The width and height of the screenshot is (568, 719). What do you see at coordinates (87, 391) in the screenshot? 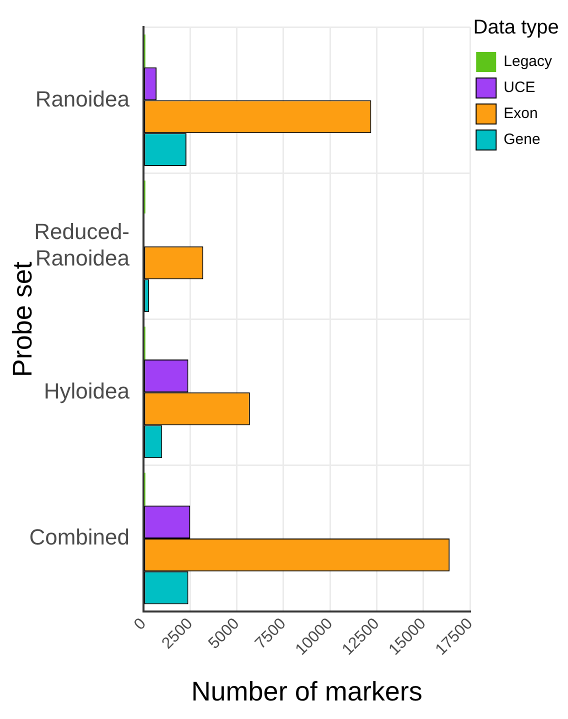
I see `y-tick-label: Hyloidea` at bounding box center [87, 391].